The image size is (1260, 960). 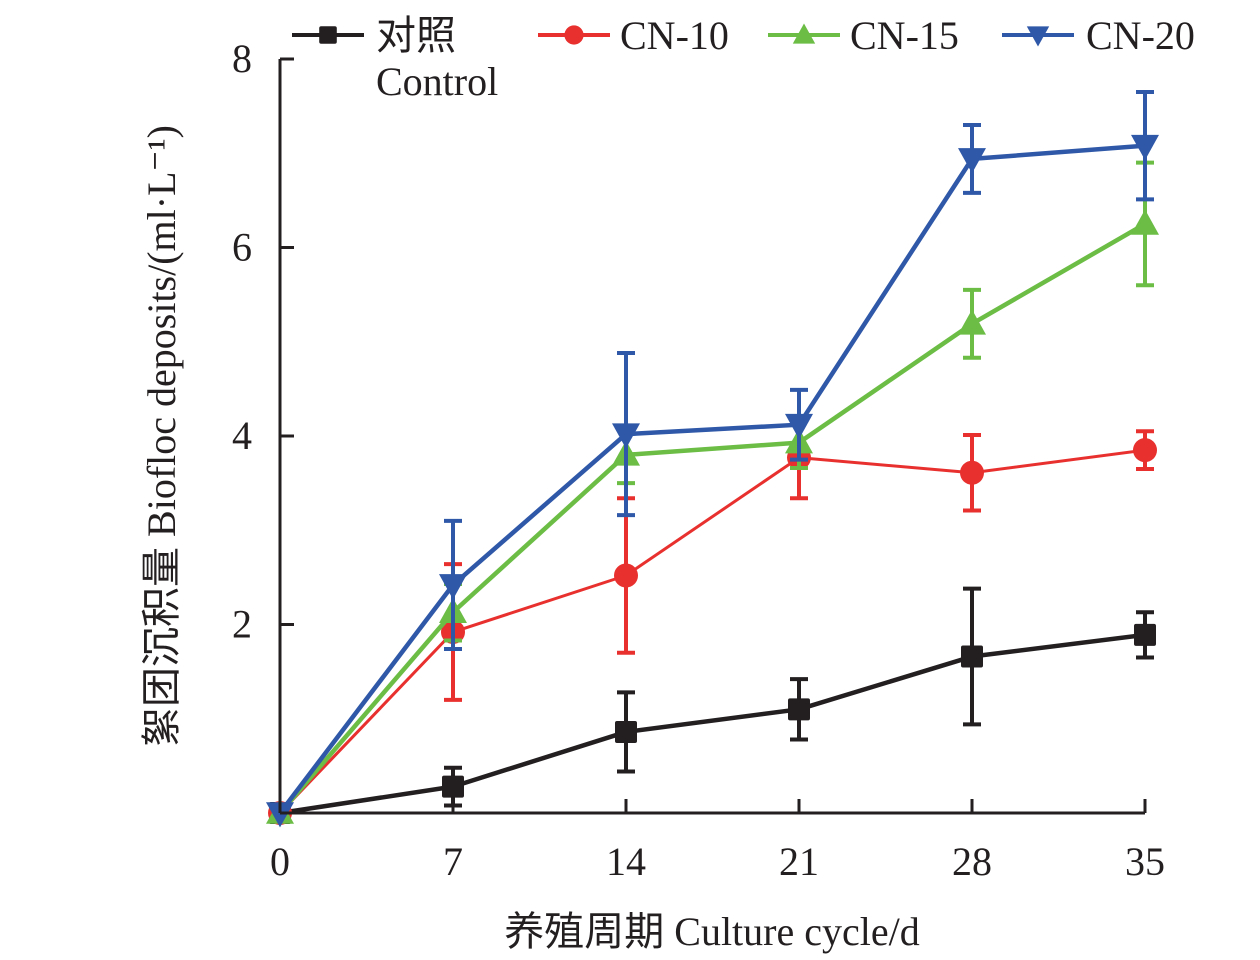 What do you see at coordinates (711, 931) in the screenshot?
I see `x-axis-title: 养殖周期 Culture cycle/d` at bounding box center [711, 931].